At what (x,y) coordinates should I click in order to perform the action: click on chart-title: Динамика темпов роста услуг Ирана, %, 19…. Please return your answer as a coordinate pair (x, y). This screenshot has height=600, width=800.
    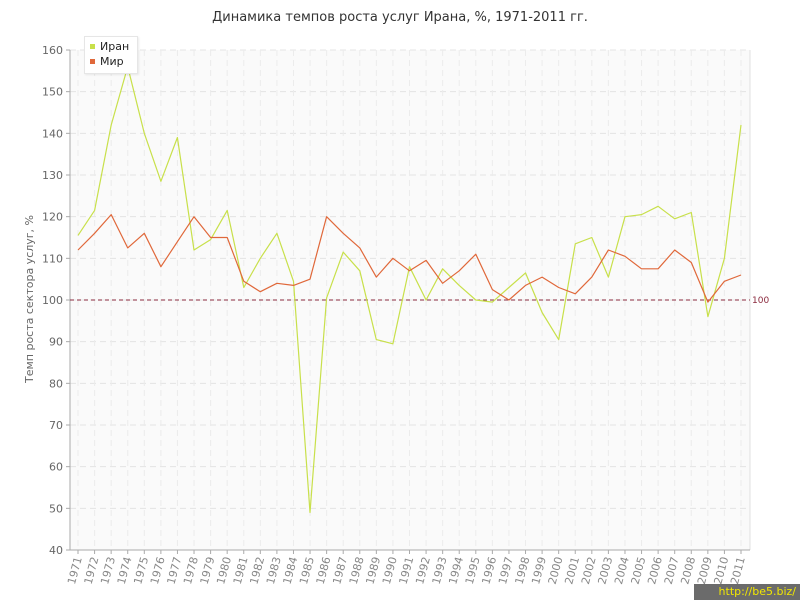
    Looking at the image, I should click on (400, 17).